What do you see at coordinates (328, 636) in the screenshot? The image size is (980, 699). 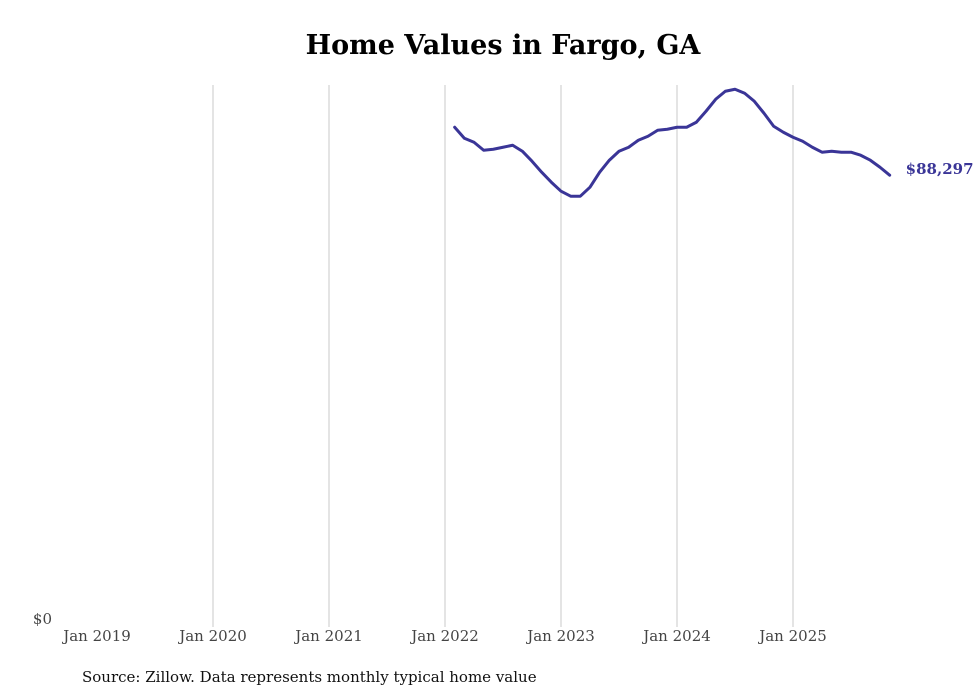 I see `x-tick-label: Jan 2021` at bounding box center [328, 636].